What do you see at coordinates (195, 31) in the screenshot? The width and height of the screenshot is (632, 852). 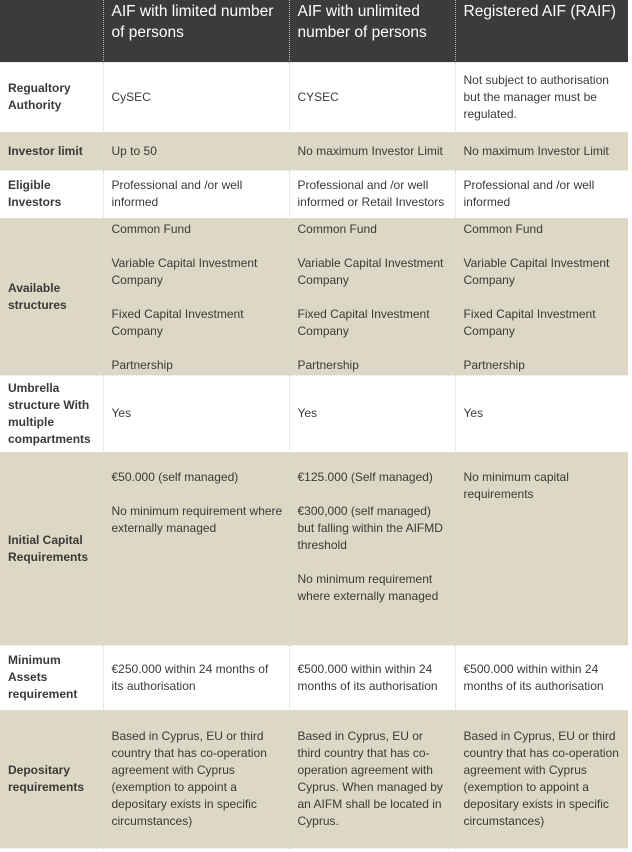 I see `header-aif-limited: AIF with limited number of persons` at bounding box center [195, 31].